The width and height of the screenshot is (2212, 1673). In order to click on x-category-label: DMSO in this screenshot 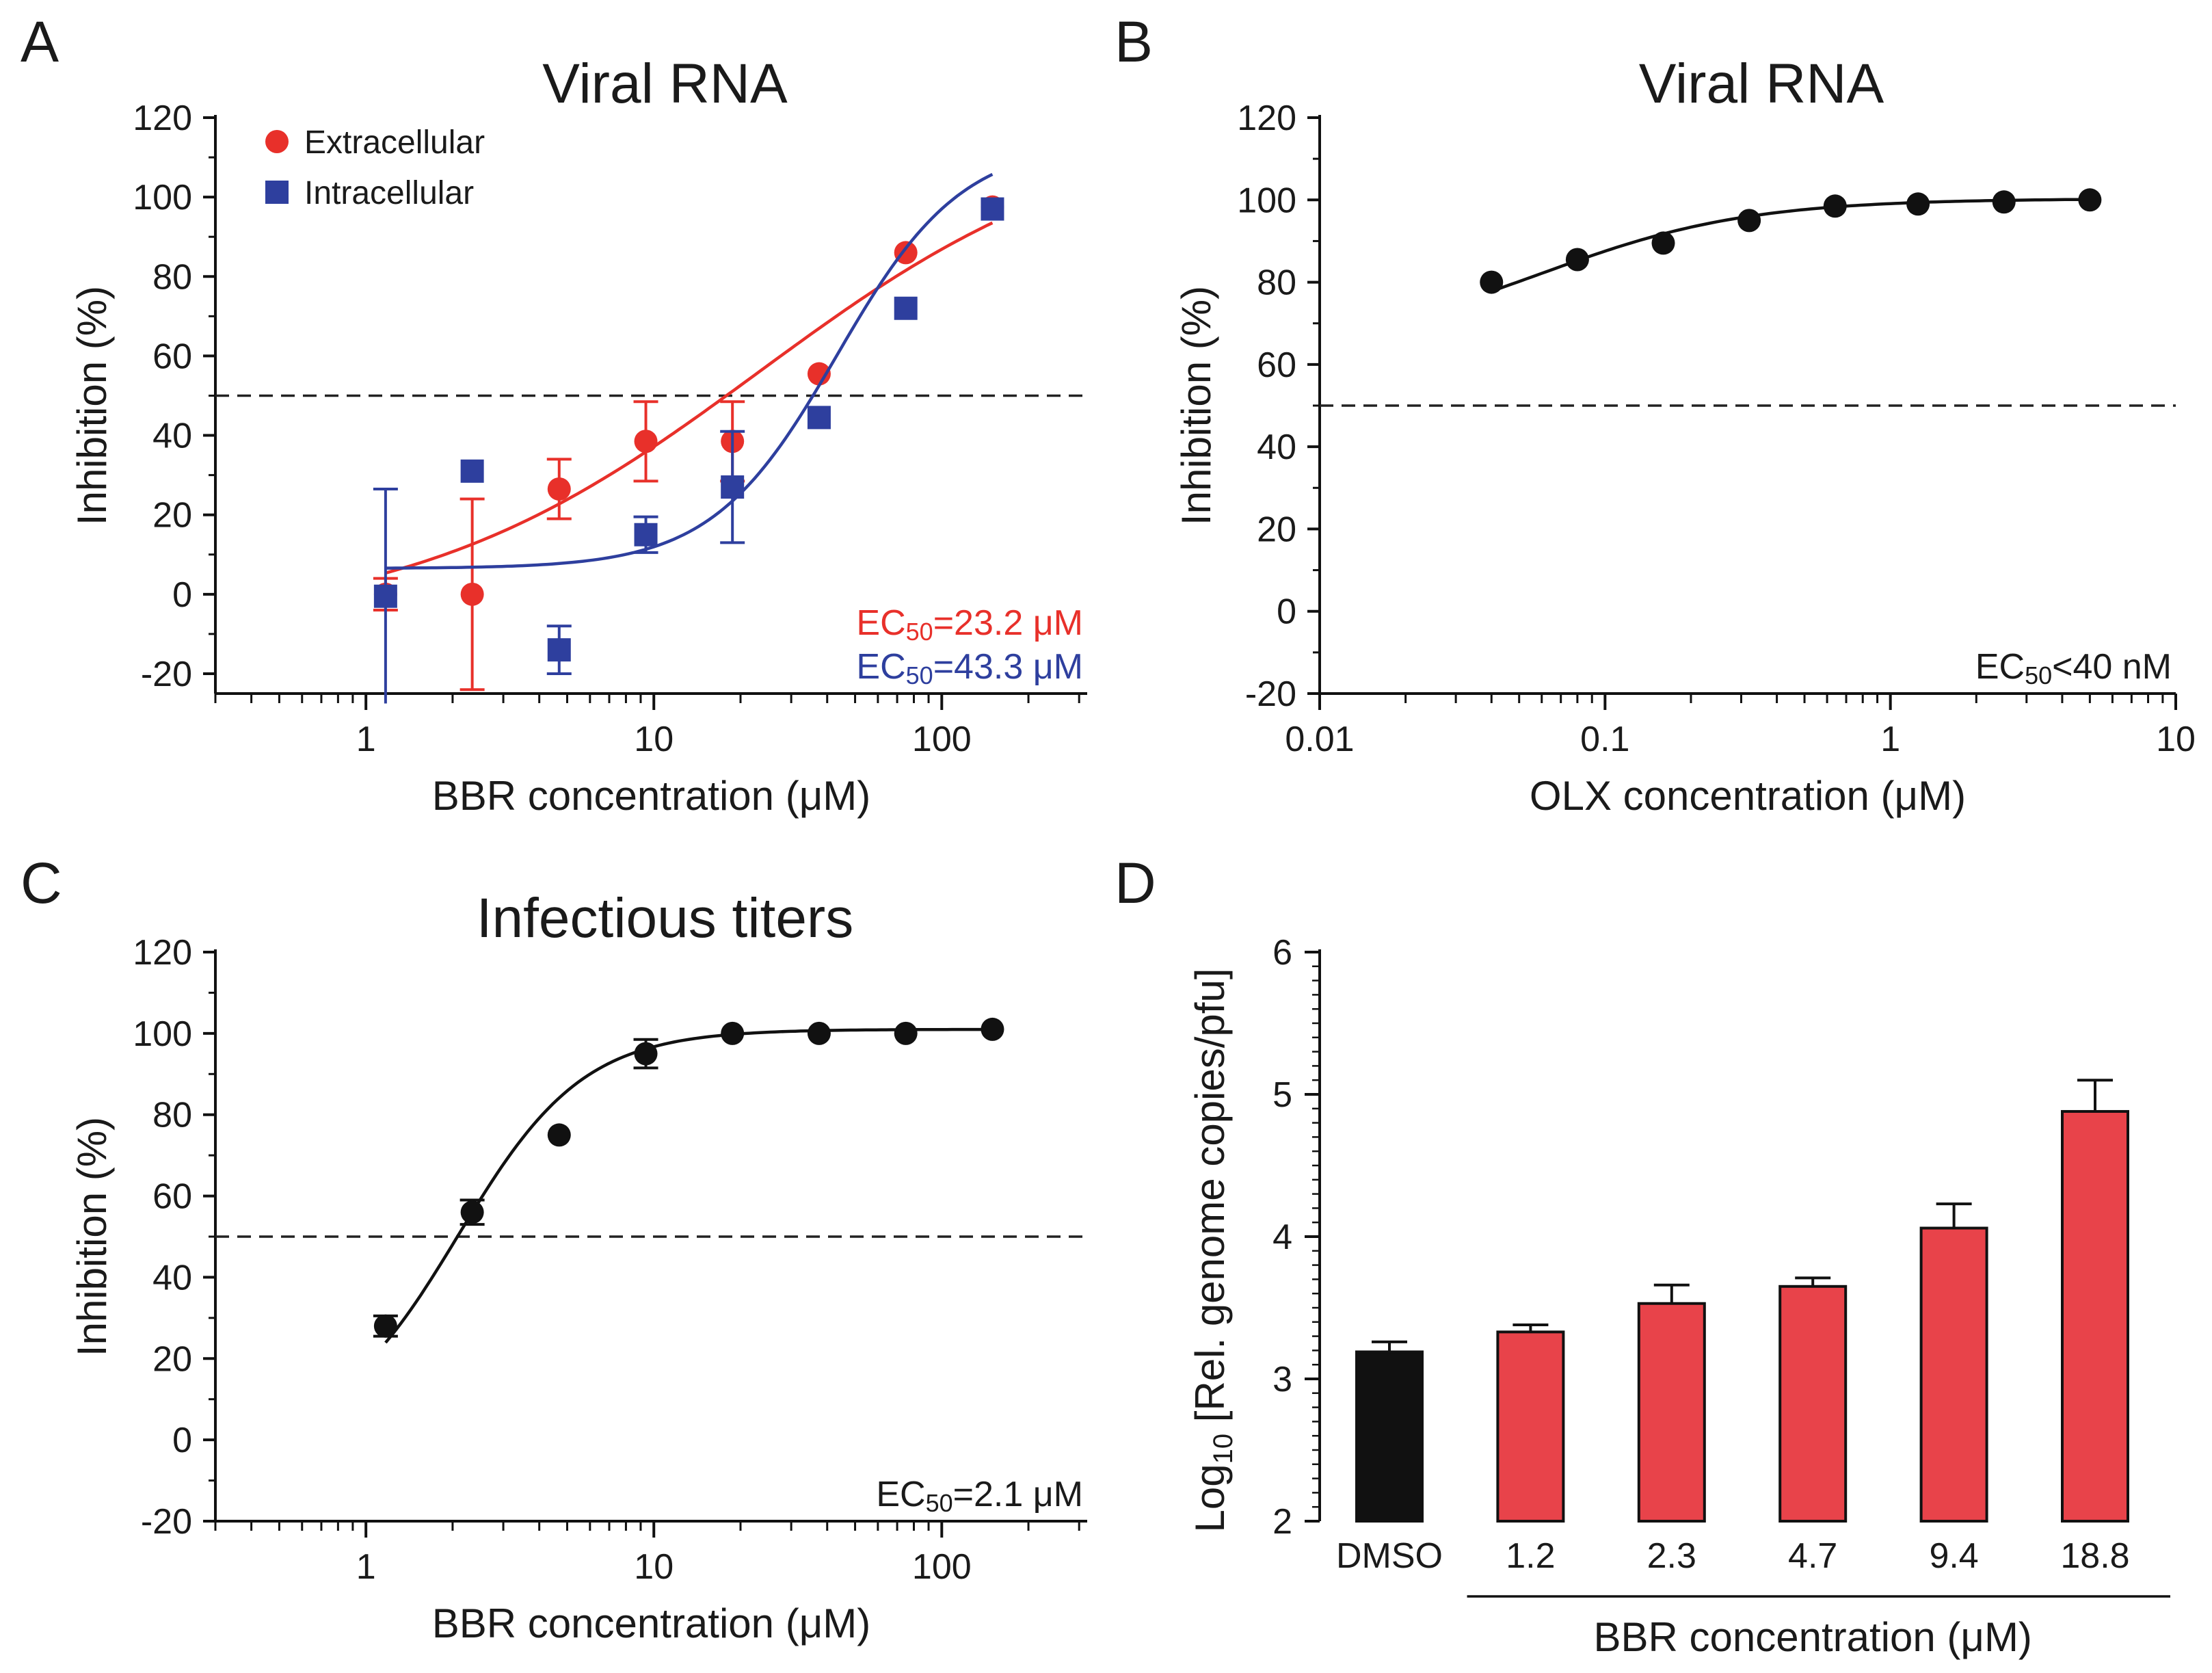, I will do `click(1389, 1556)`.